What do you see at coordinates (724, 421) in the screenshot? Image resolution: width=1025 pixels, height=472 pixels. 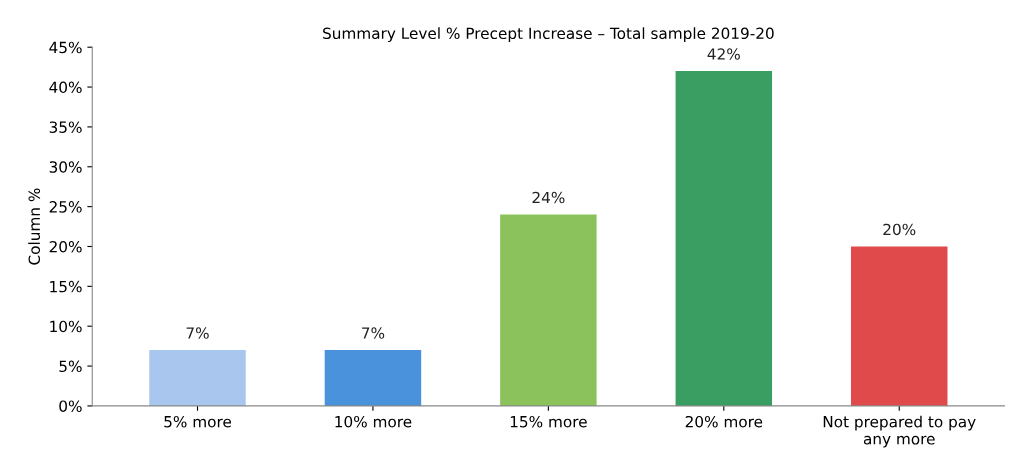 I see `x-tick-label: 20% more` at bounding box center [724, 421].